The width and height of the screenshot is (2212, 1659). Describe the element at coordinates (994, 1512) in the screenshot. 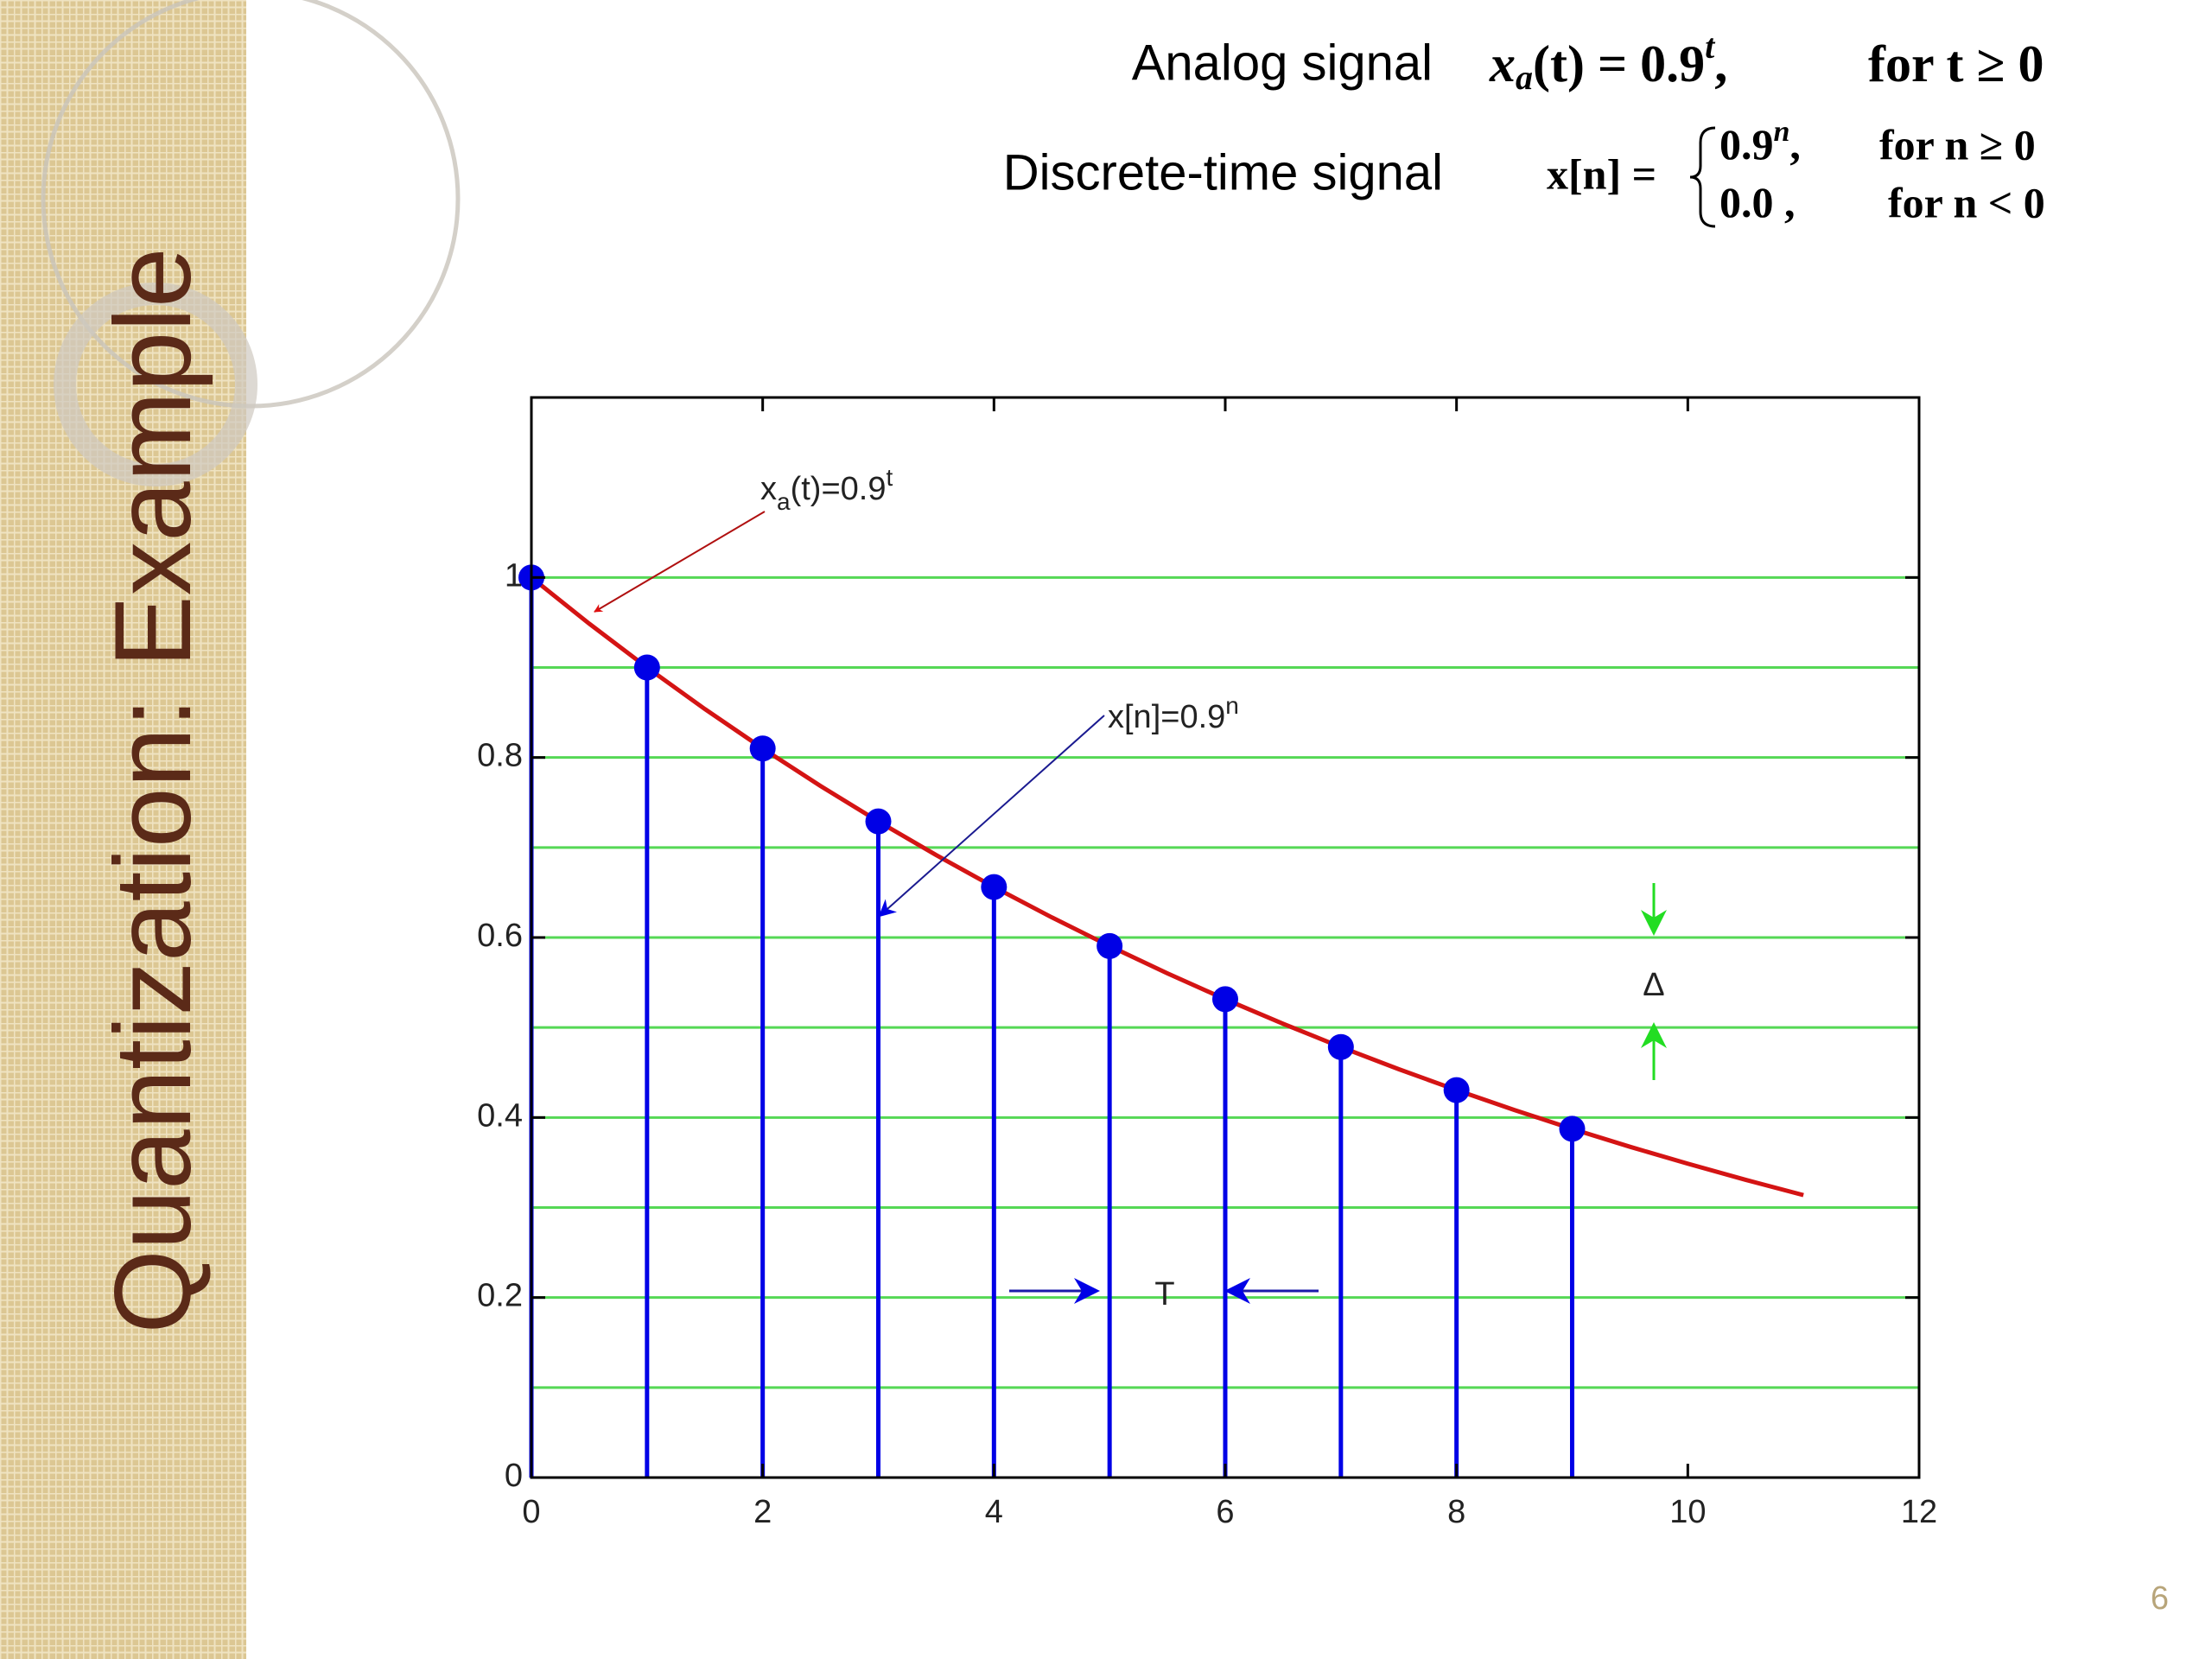

I see `x-tick-label: 4` at that location.